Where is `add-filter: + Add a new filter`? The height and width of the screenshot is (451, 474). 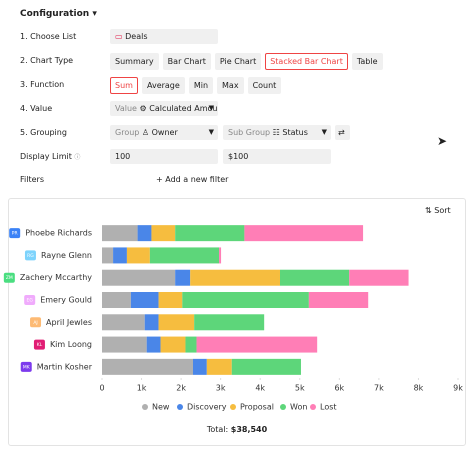
add-filter: + Add a new filter is located at coordinates (192, 179).